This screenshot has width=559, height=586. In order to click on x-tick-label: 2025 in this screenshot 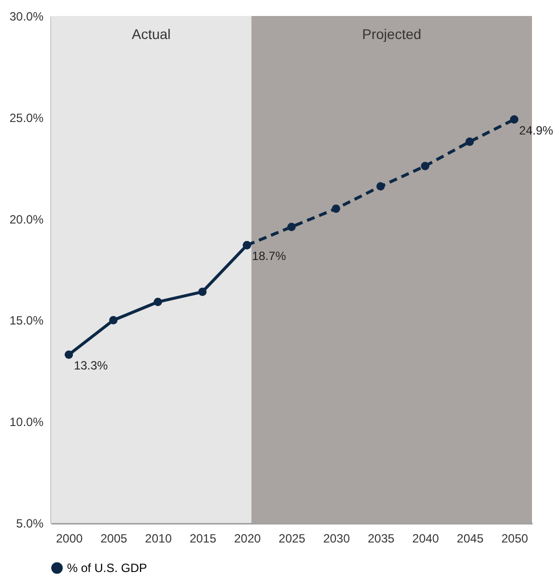, I will do `click(292, 539)`.